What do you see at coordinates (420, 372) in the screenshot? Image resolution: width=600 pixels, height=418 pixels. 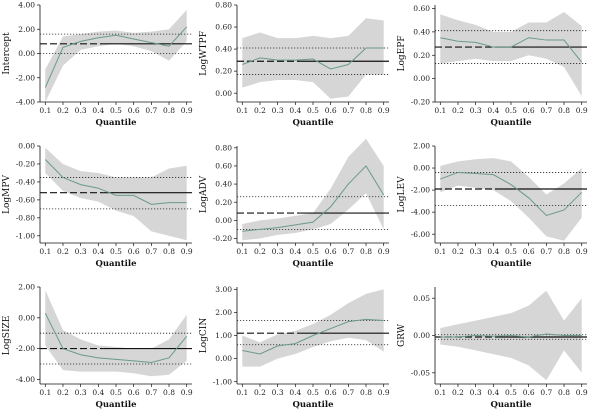 I see `y-tick-label: -0.05` at bounding box center [420, 372].